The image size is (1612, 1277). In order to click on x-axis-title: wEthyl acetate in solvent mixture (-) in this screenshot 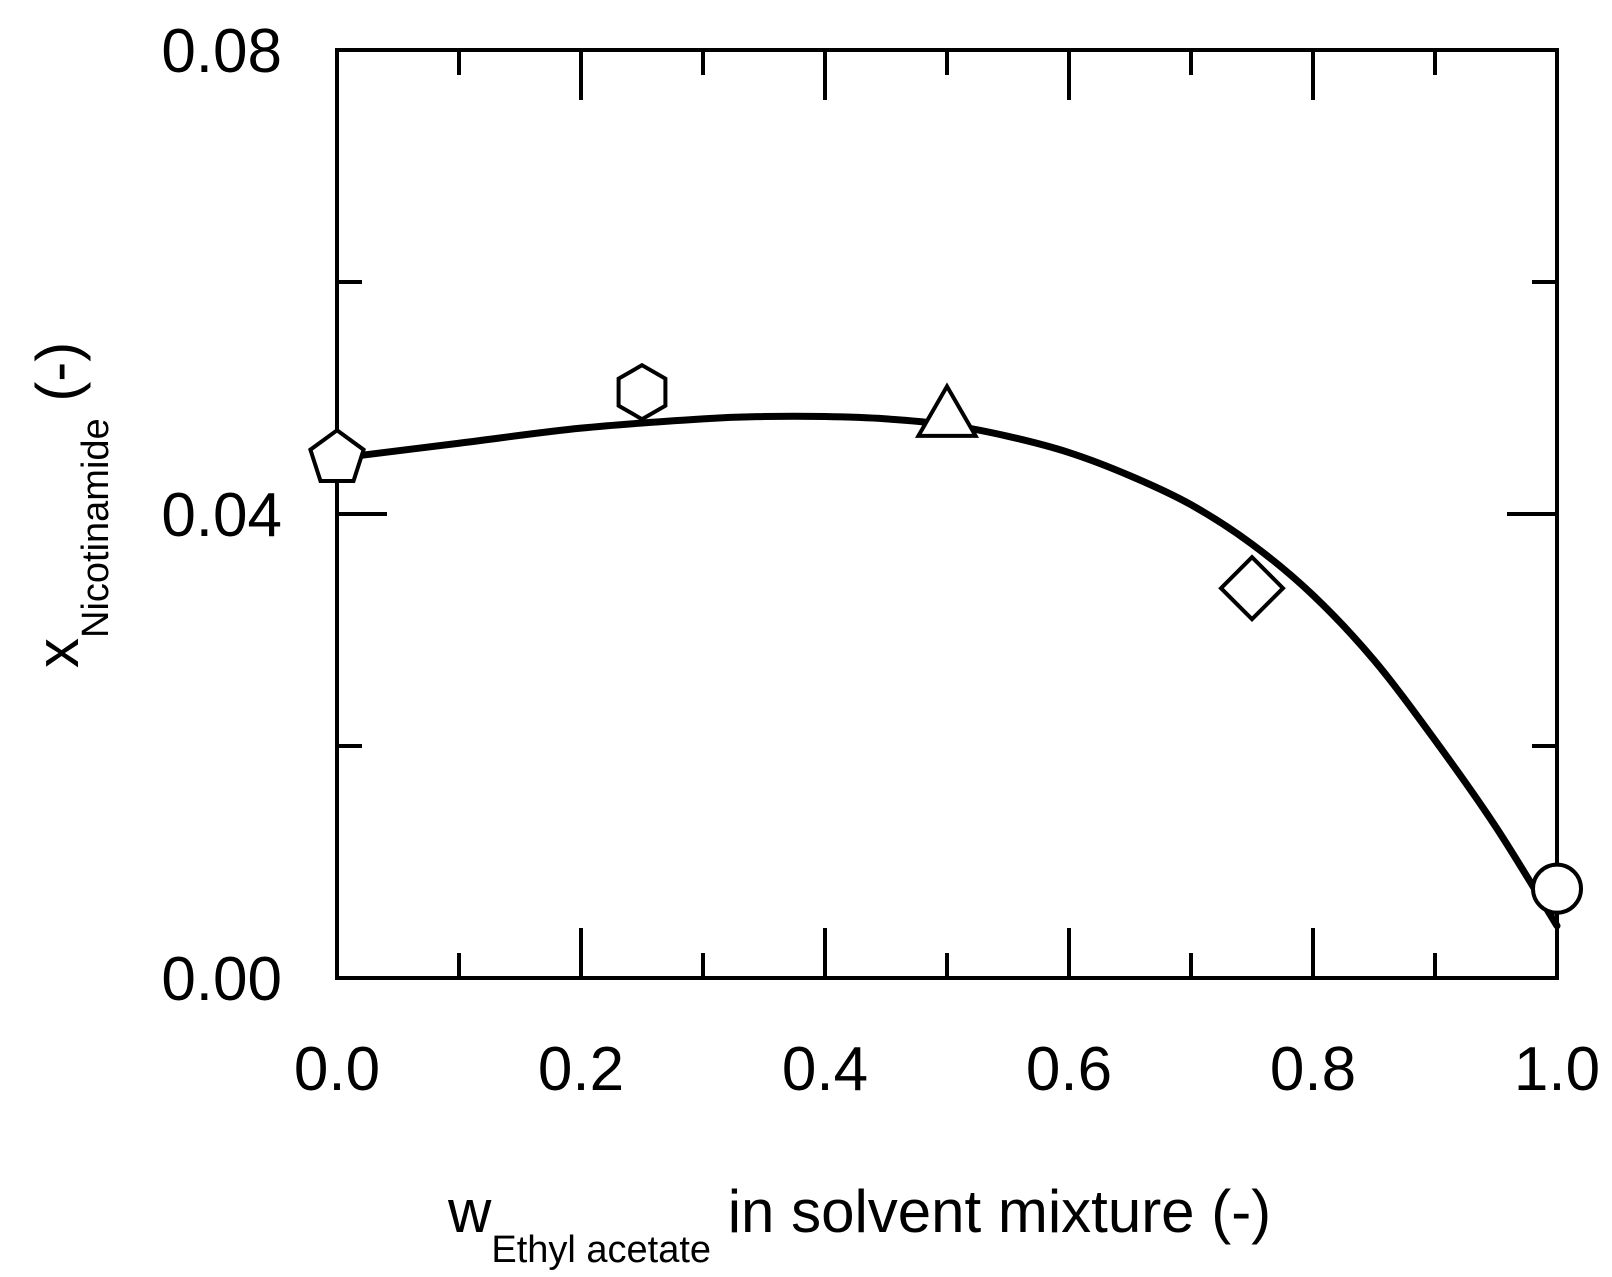, I will do `click(859, 1224)`.